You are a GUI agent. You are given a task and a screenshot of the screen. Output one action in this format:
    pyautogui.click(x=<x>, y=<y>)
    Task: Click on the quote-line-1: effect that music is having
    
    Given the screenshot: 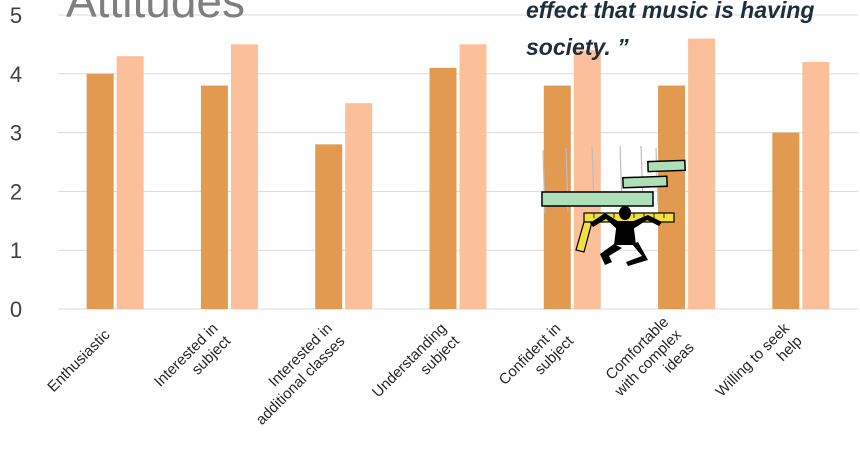 What is the action you would take?
    pyautogui.click(x=670, y=11)
    